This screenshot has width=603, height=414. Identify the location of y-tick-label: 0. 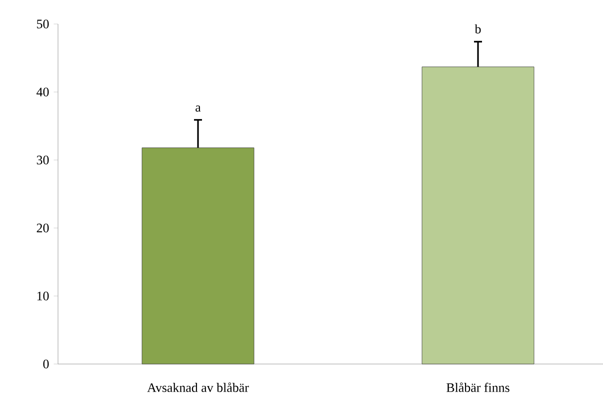
(46, 364).